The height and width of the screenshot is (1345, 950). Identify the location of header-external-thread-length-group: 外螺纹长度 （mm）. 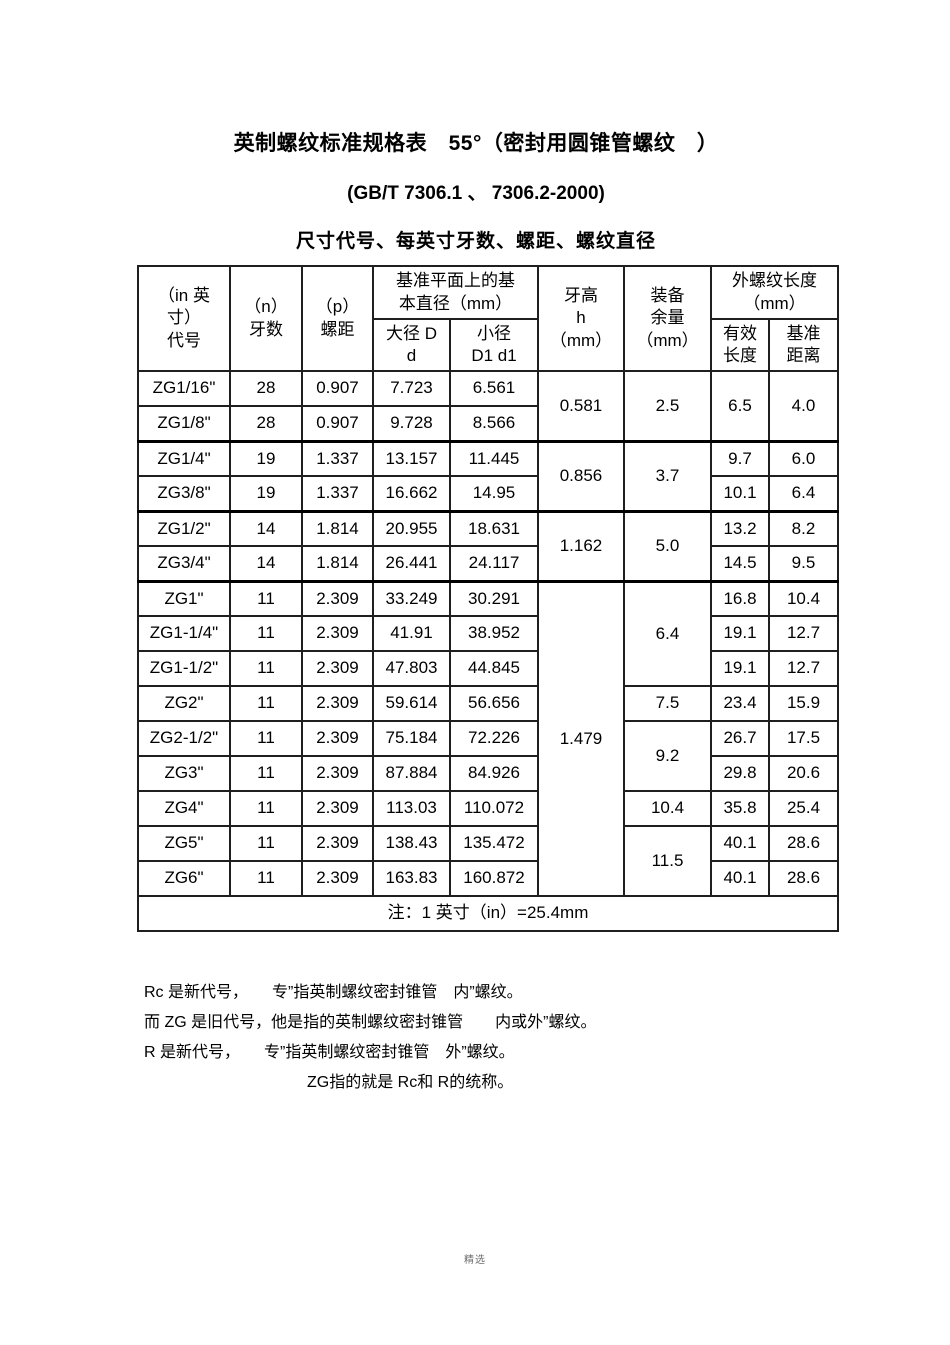
(774, 292).